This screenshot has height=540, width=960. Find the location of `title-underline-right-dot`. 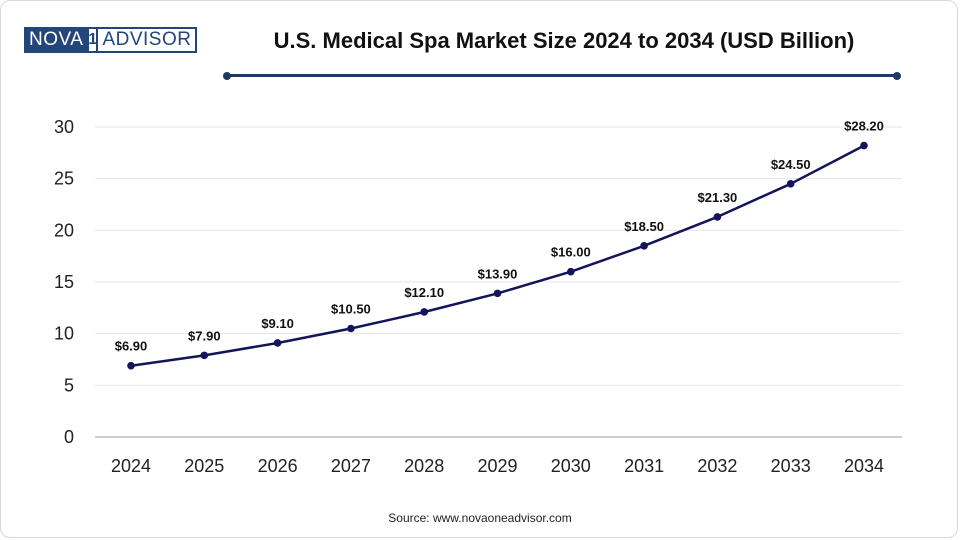

title-underline-right-dot is located at coordinates (897, 75).